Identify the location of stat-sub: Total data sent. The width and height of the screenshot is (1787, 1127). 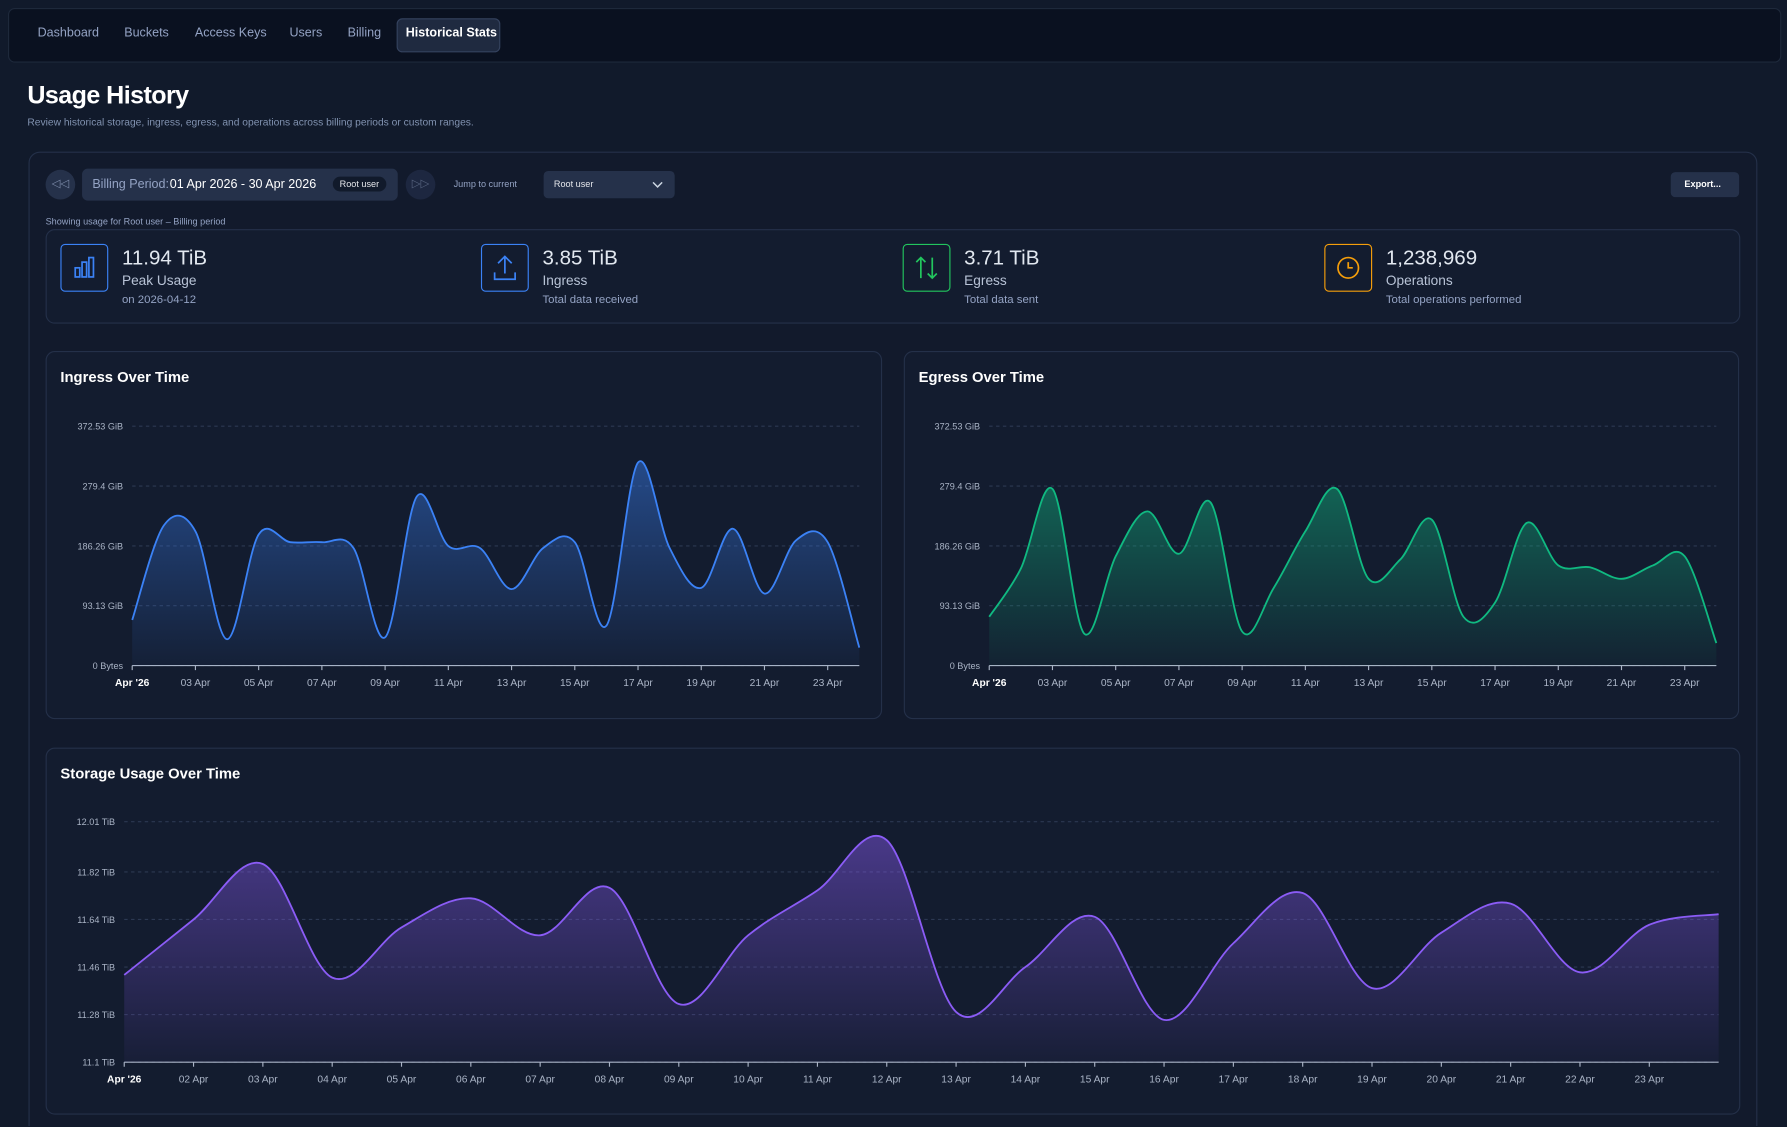
(1001, 300).